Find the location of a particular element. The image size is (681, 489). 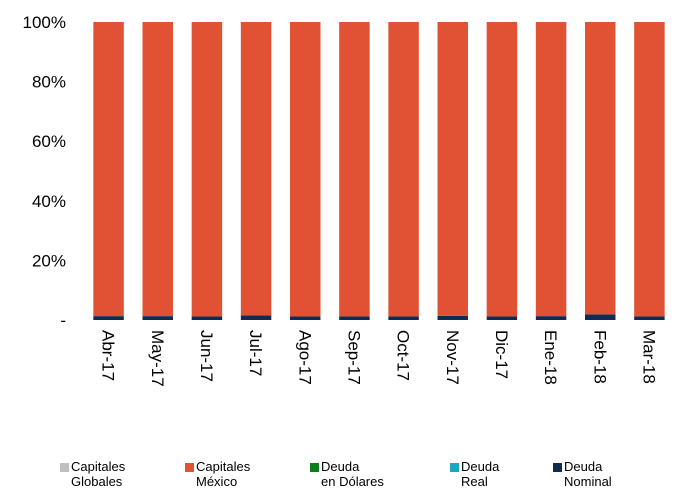

legend-item: Capitales Globales is located at coordinates (92, 474).